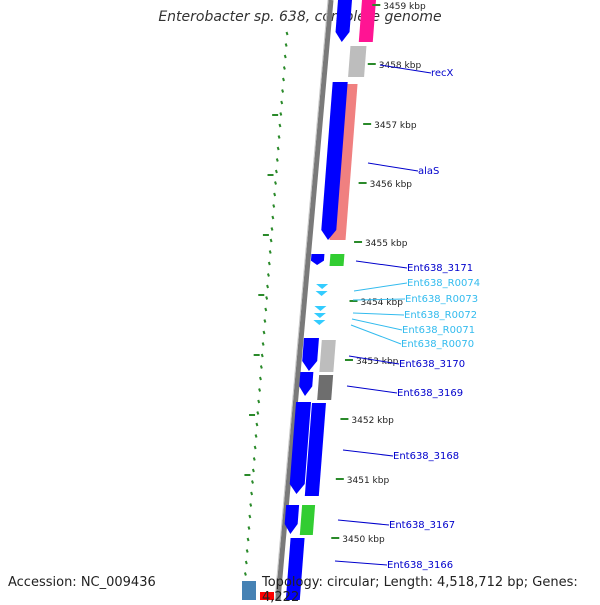 This screenshot has width=600, height=605. What do you see at coordinates (404, 7) in the screenshot?
I see `kbp-tick-label: 3459 kbp` at bounding box center [404, 7].